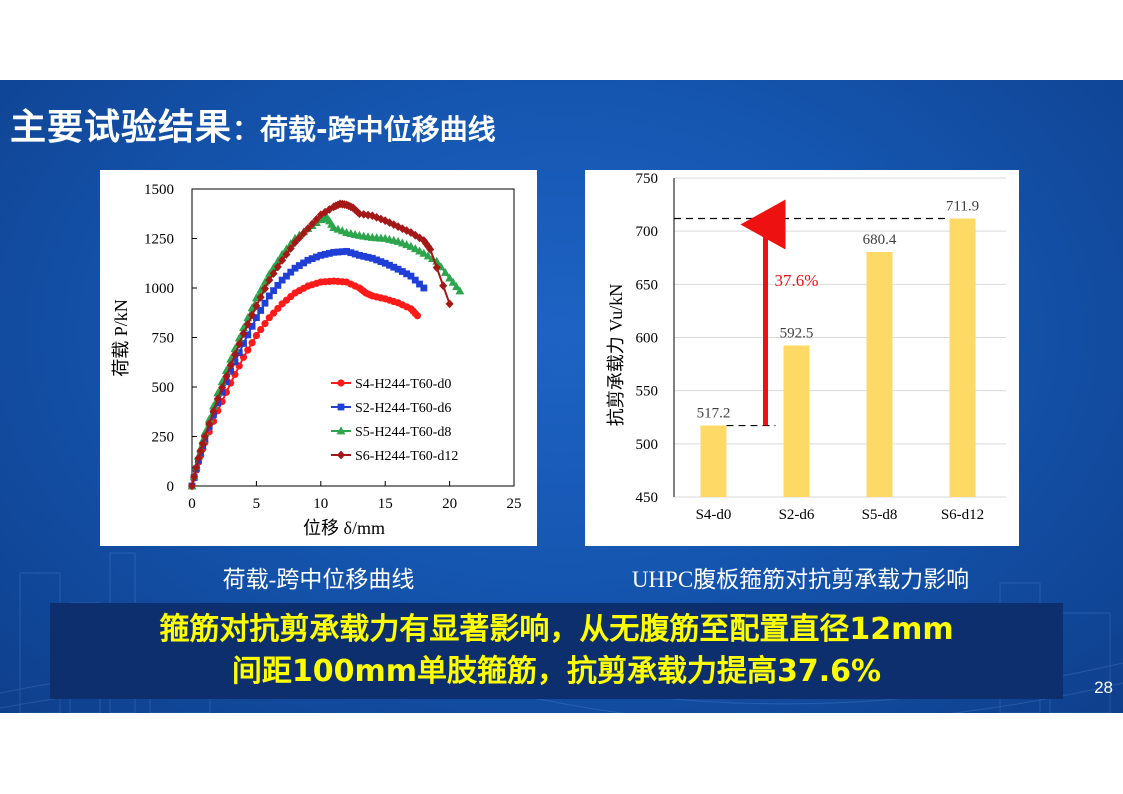 This screenshot has width=1123, height=794. I want to click on y-tick-label: 700, so click(647, 232).